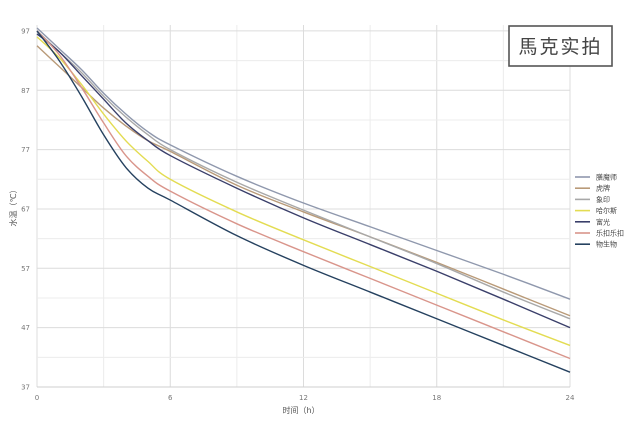 This screenshot has height=427, width=640. Describe the element at coordinates (37, 398) in the screenshot. I see `x-tick-label: 0` at that location.